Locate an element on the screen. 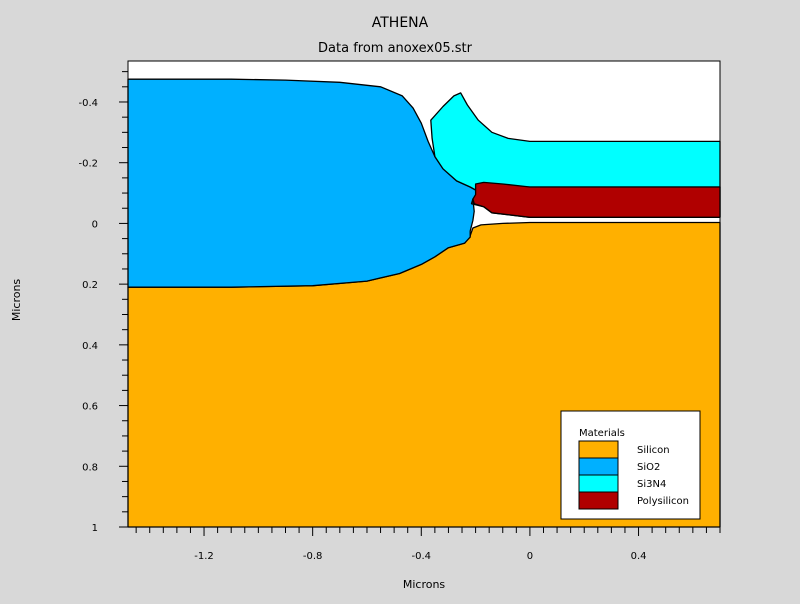 The image size is (800, 604). y-tick-label: 0.8 is located at coordinates (90, 467).